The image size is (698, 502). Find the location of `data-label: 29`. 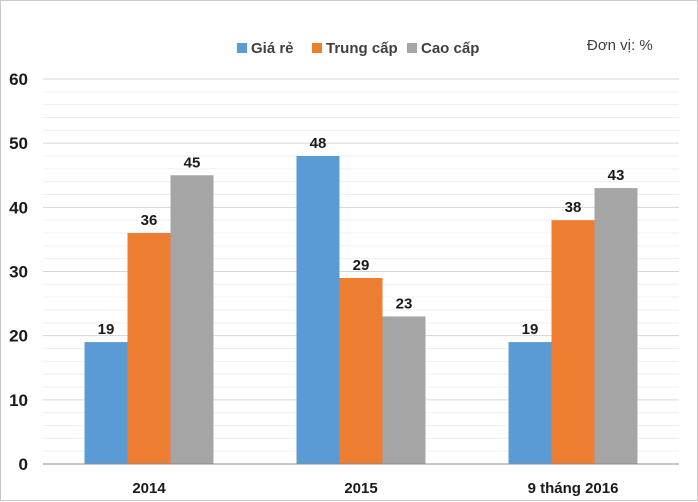

data-label: 29 is located at coordinates (361, 265).